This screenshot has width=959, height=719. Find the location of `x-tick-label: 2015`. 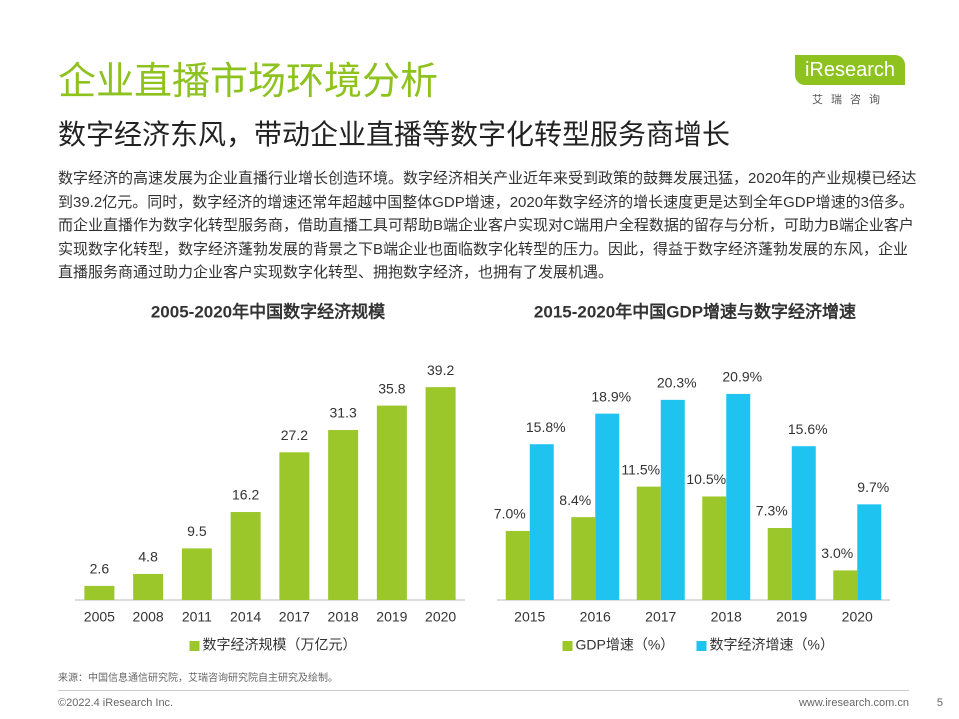

x-tick-label: 2015 is located at coordinates (529, 617).